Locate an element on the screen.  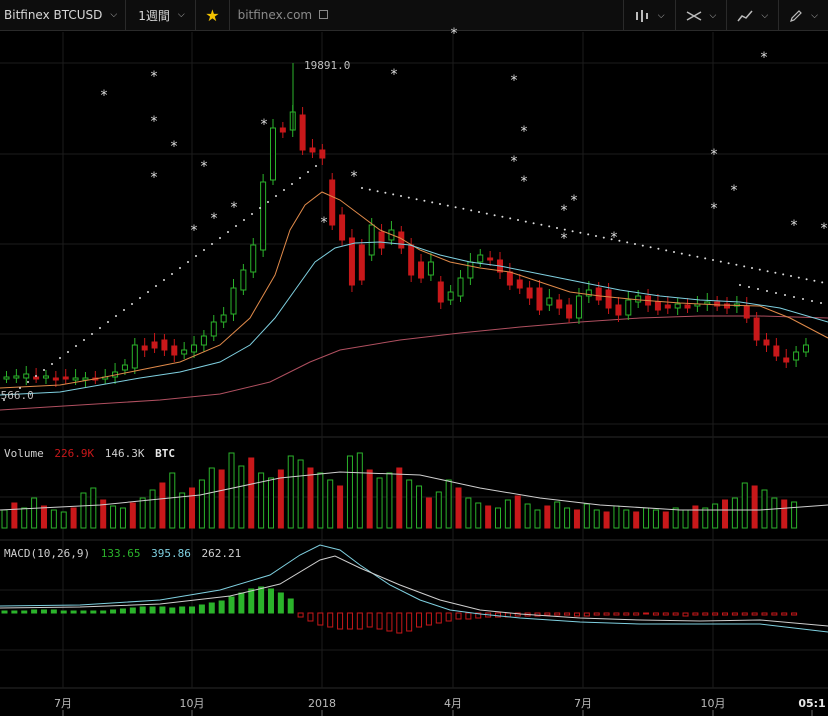
indicators-button: ⌵ is located at coordinates (752, 15).